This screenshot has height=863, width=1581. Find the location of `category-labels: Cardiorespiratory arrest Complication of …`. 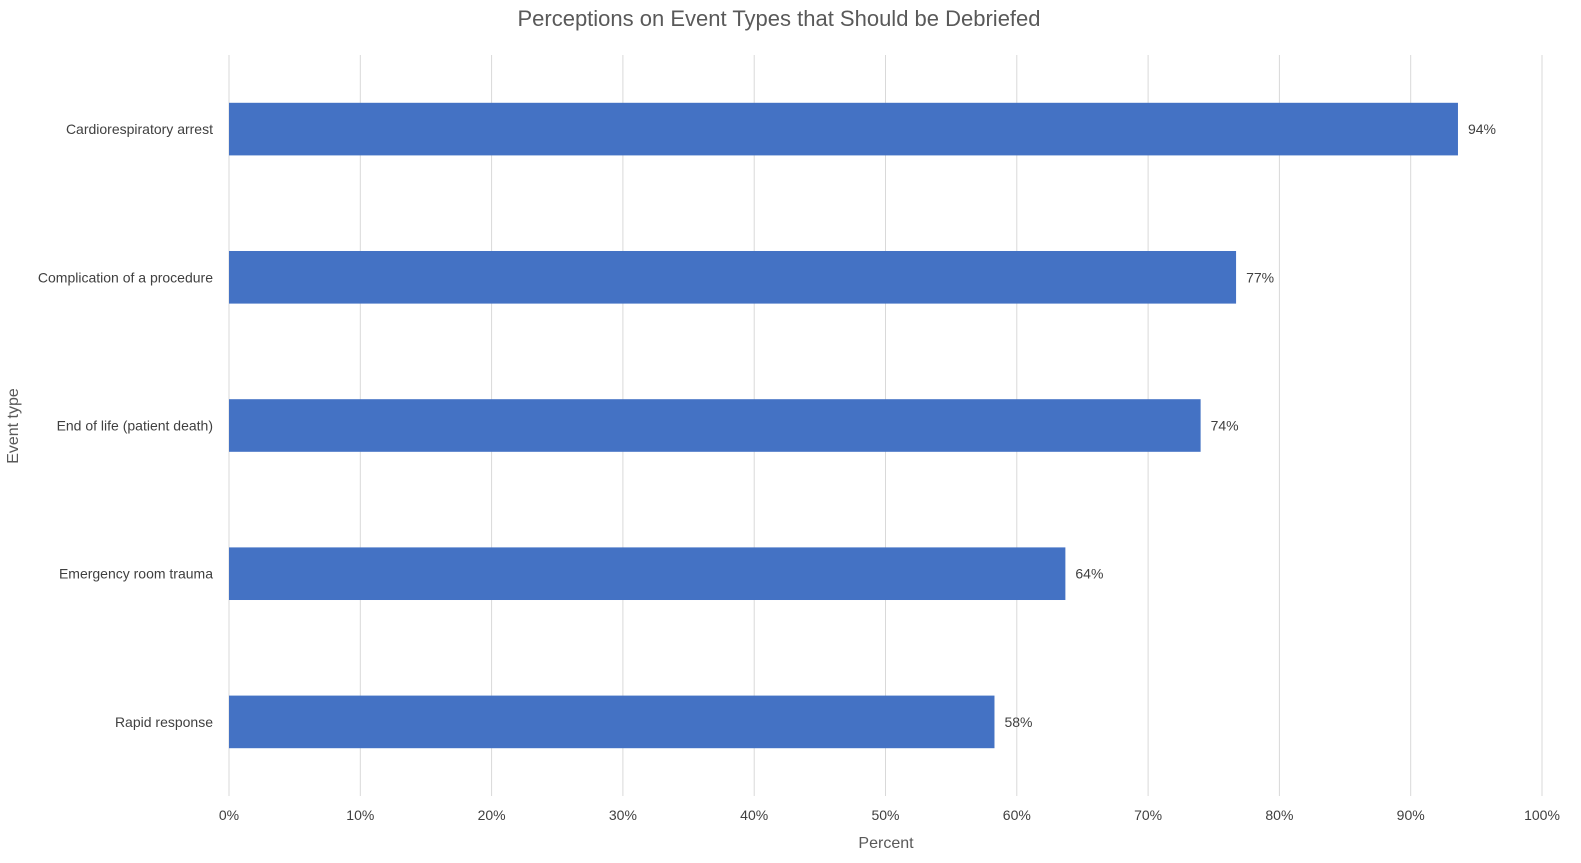

category-labels: Cardiorespiratory arrest Complication of … is located at coordinates (125, 425).